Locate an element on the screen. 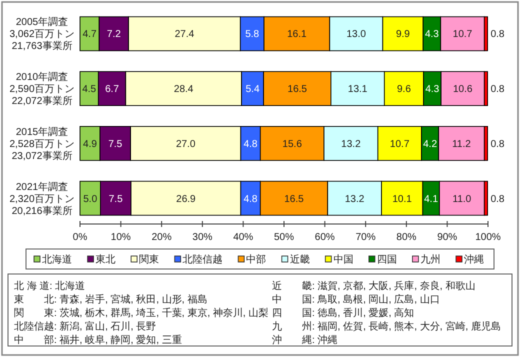  text: 北 海 道: 北海道 is located at coordinates (50, 286).